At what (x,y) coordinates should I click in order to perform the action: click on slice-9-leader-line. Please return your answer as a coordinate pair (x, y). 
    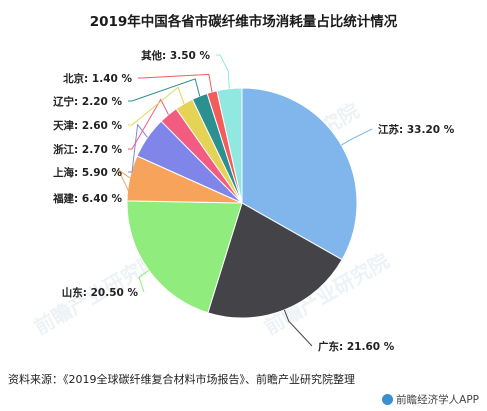
    Looking at the image, I should click on (223, 71).